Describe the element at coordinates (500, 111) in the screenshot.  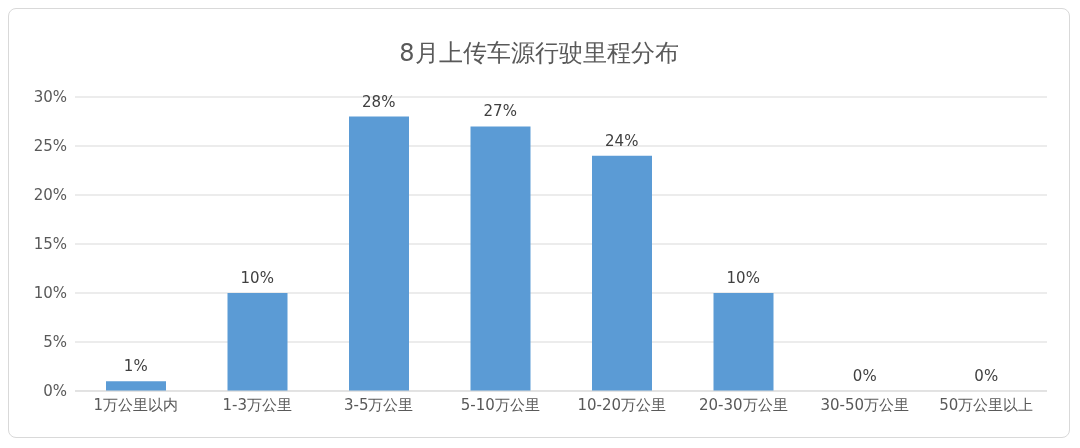
I see `data-label: 27%` at that location.